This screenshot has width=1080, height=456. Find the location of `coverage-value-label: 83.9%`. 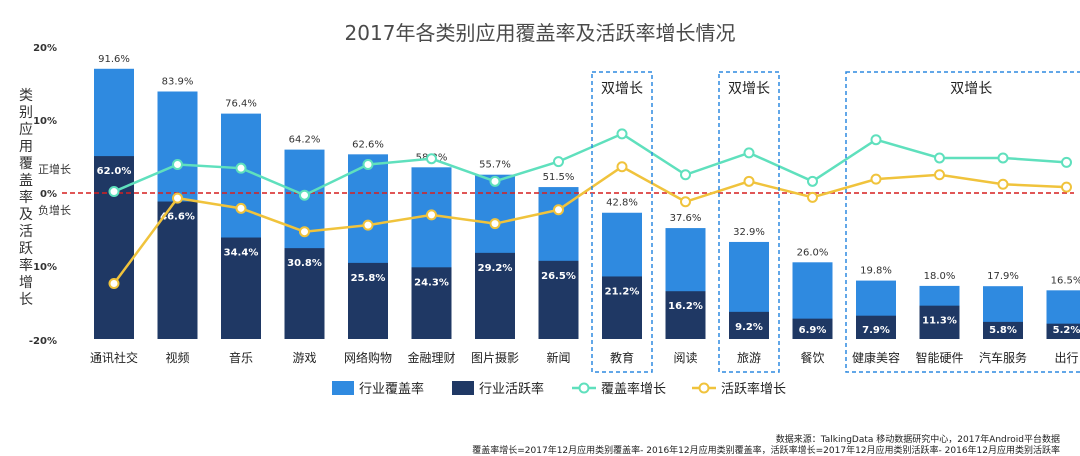

coverage-value-label: 83.9% is located at coordinates (178, 81).